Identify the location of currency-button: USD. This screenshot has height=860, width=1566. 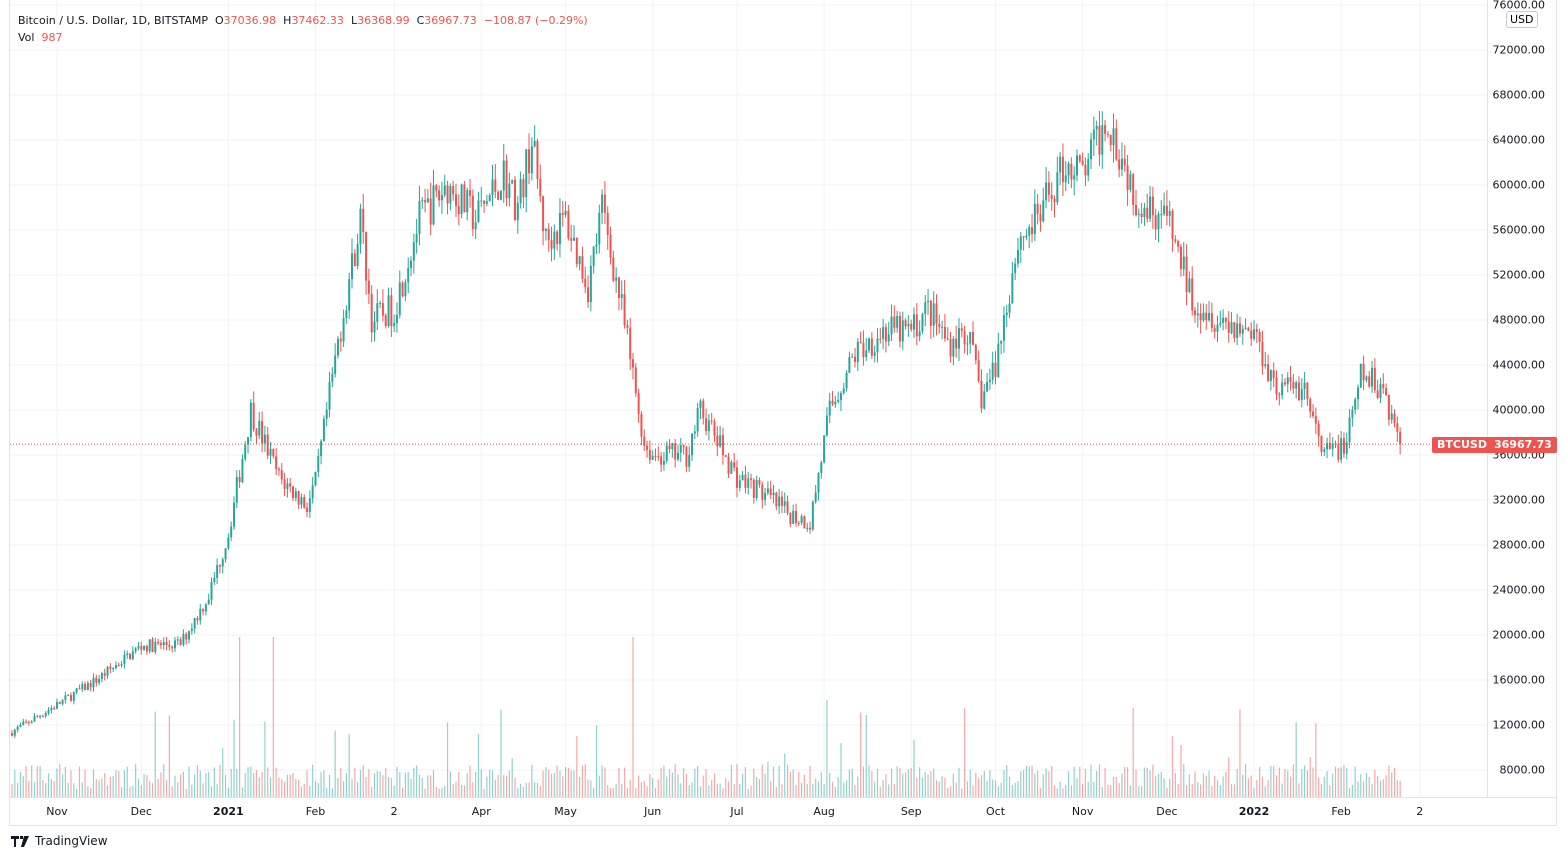
(1522, 19).